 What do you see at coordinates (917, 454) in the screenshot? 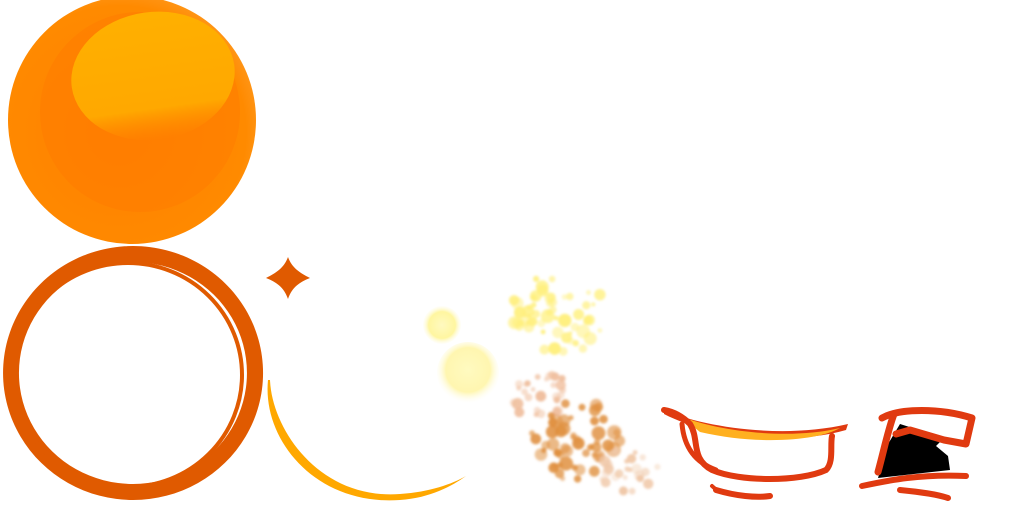
I see `shout-mouth-icon` at bounding box center [917, 454].